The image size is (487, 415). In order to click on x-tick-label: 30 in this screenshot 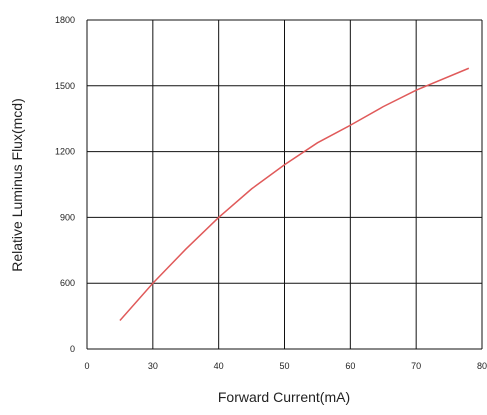, I will do `click(153, 366)`.